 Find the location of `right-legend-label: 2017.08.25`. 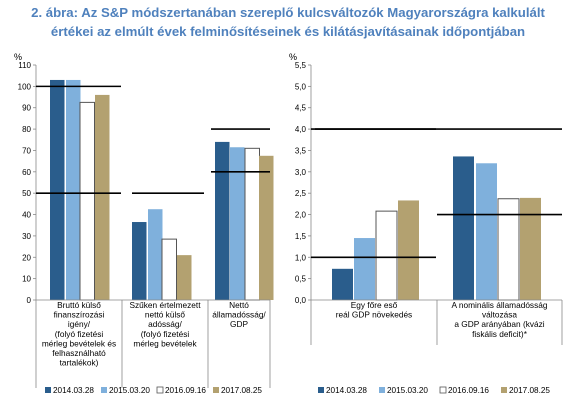

right-legend-label: 2017.08.25 is located at coordinates (529, 390).